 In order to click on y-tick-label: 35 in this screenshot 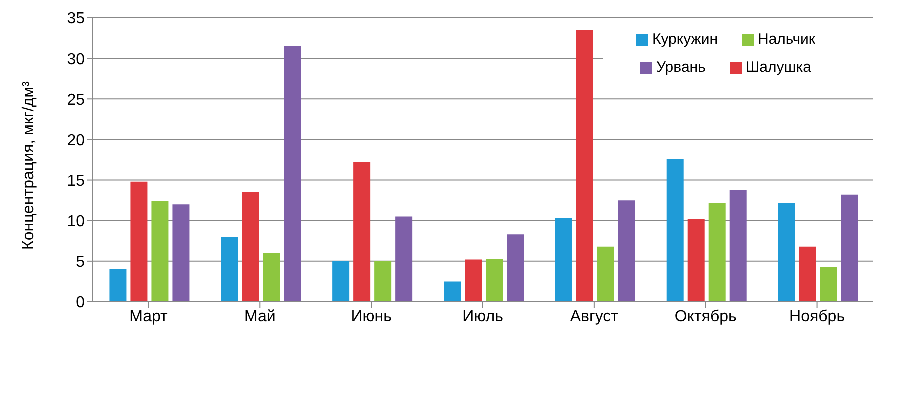, I will do `click(76, 19)`.